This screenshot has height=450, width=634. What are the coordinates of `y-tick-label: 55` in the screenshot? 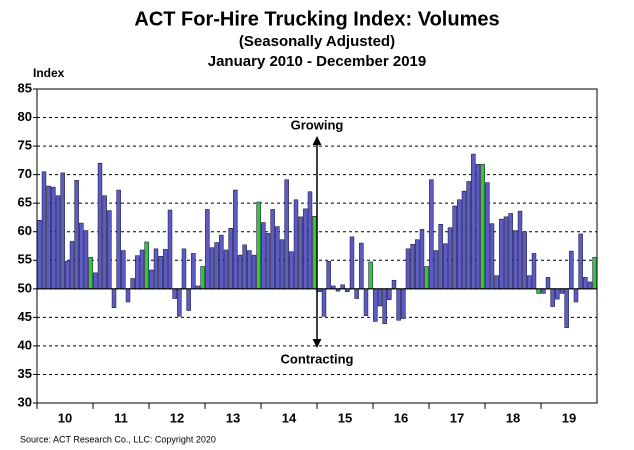 It's located at (25, 259).